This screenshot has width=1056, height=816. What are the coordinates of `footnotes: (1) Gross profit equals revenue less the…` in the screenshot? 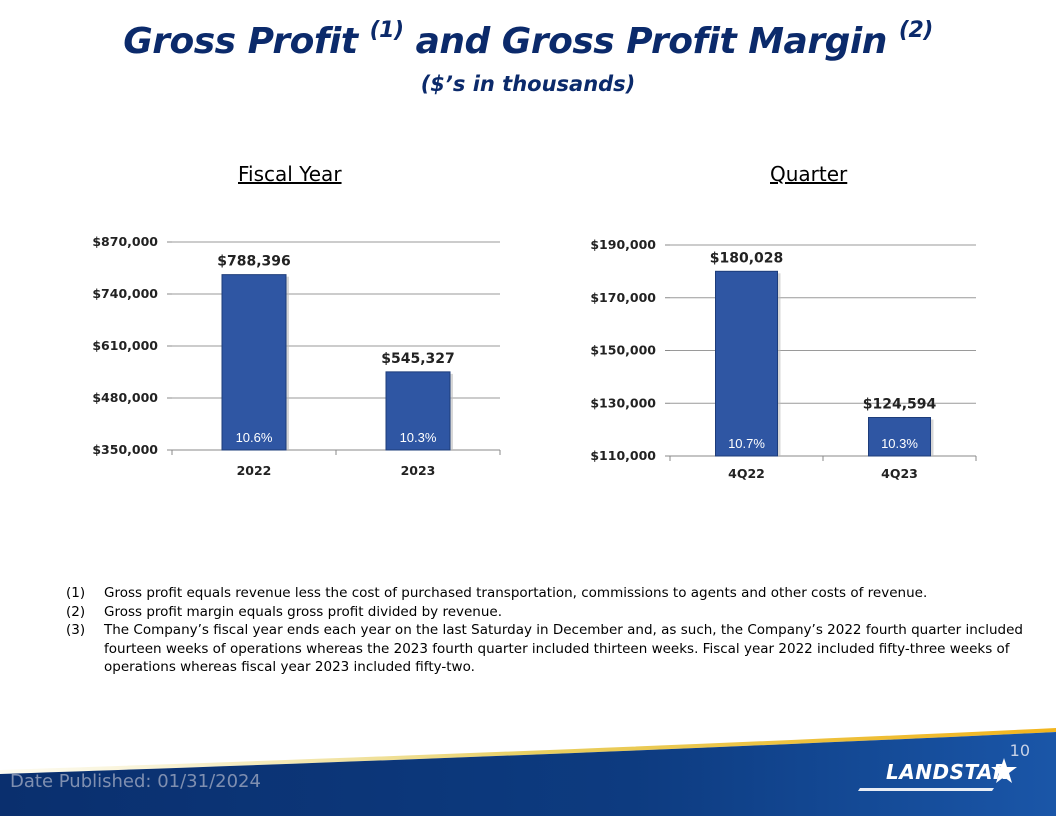 It's located at (546, 630).